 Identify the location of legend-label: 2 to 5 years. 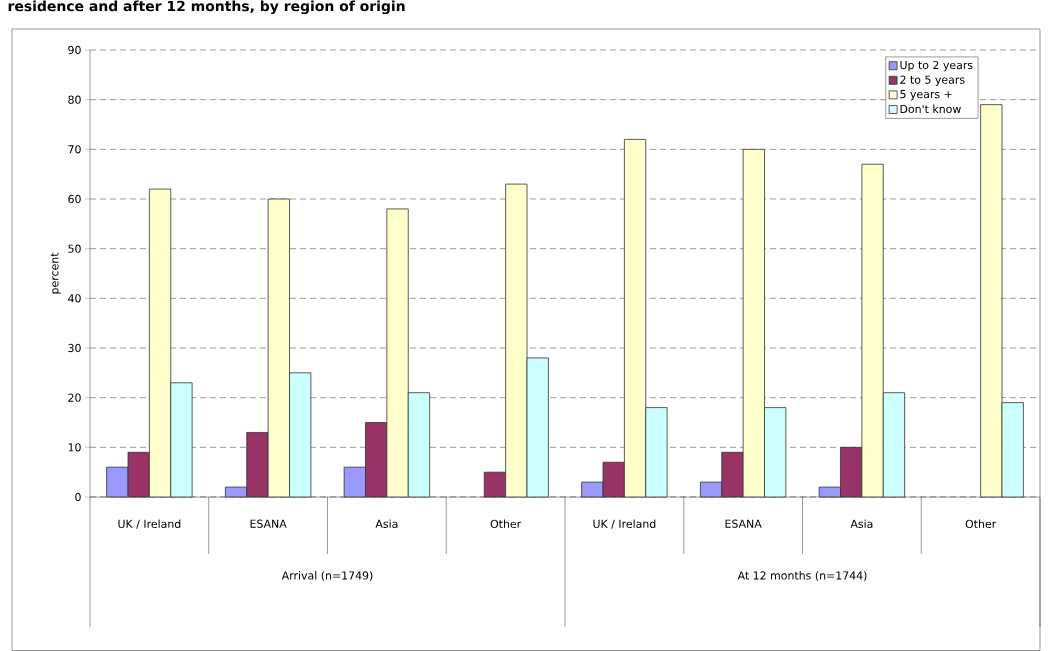
(932, 80).